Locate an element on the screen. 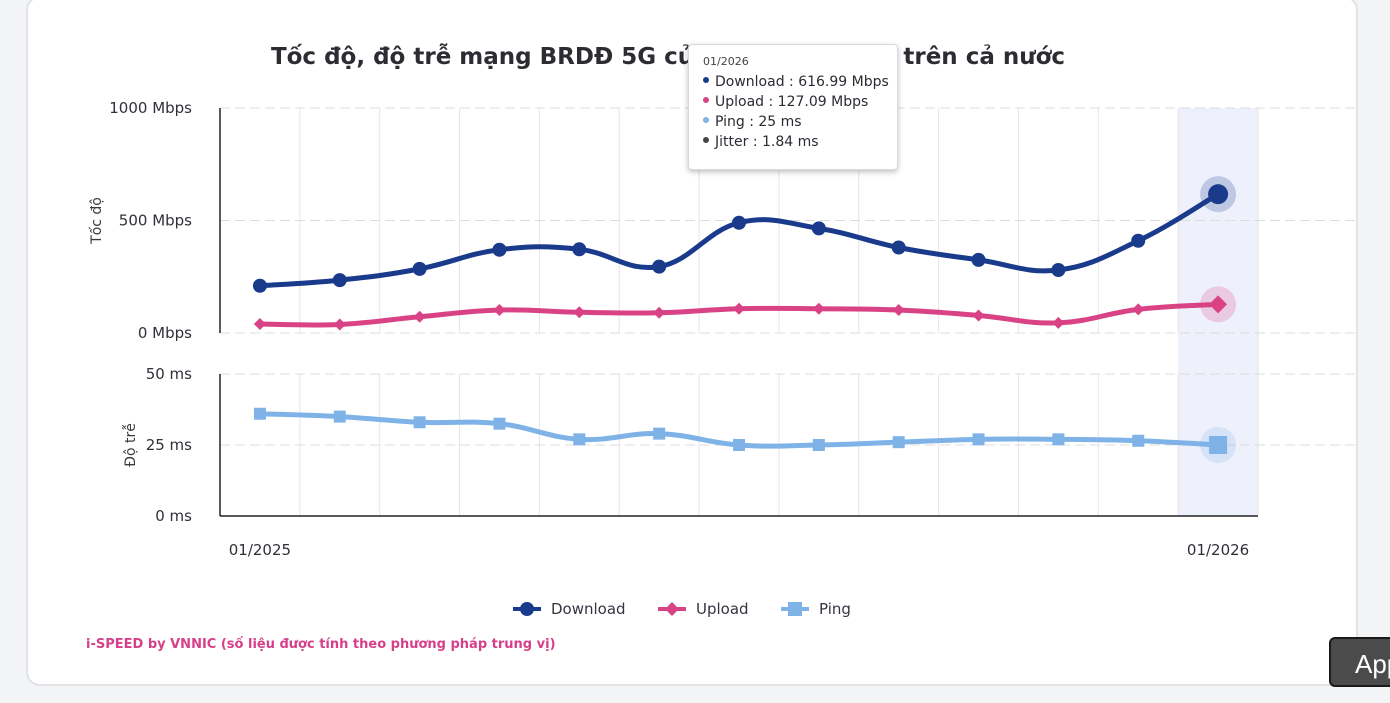  tooltip-ping-text: Ping : 25 ms is located at coordinates (758, 122).